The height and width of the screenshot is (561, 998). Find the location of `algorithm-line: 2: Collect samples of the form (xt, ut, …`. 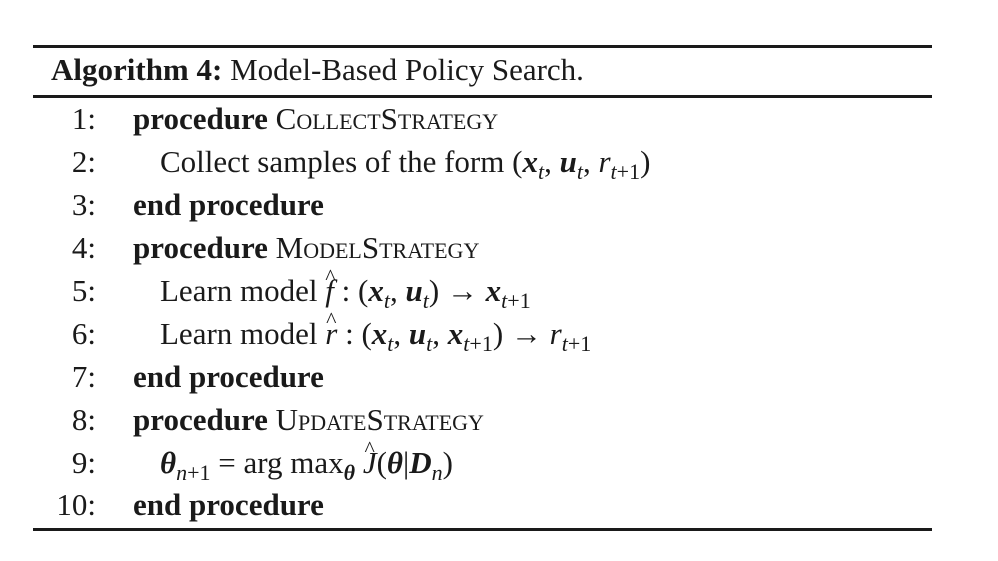

algorithm-line: 2: Collect samples of the form (xt, ut, … is located at coordinates (499, 163).